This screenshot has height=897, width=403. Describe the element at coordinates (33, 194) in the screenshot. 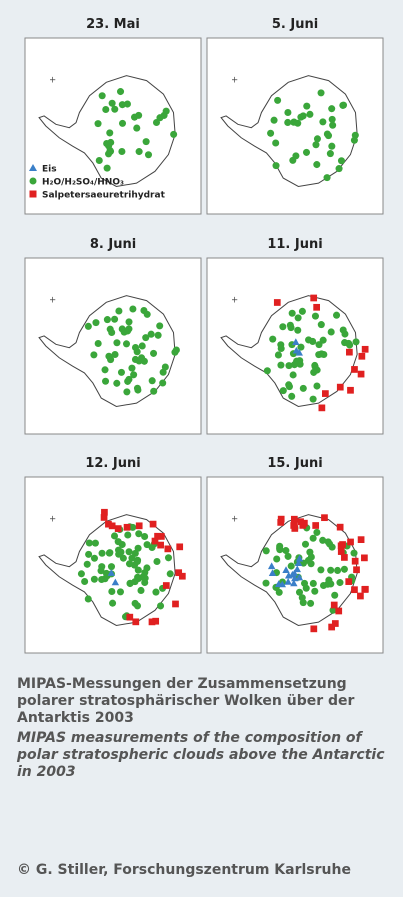

I see `legend-symbol` at that location.